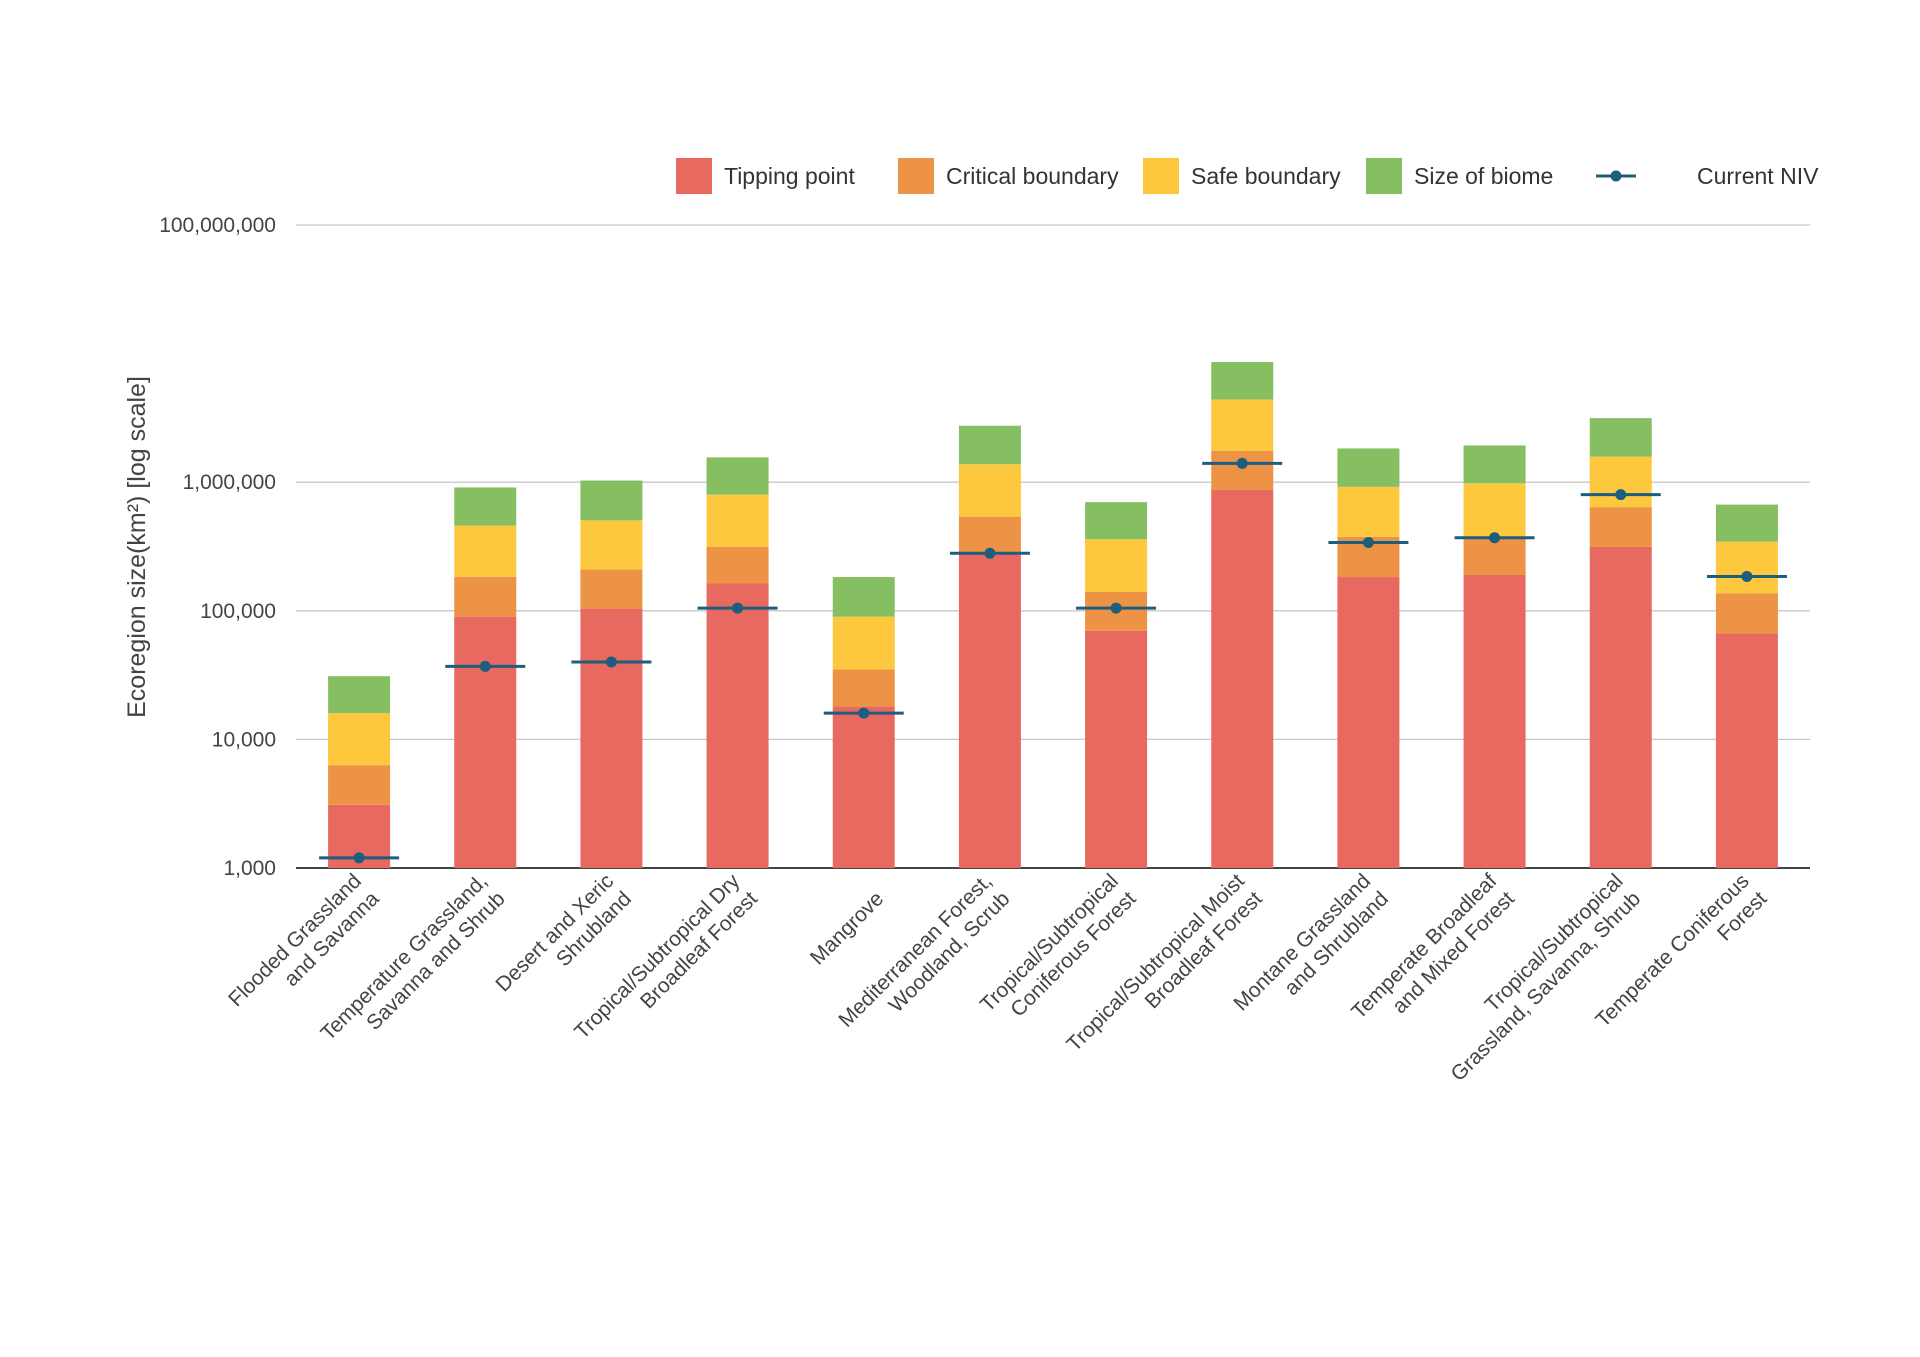 The width and height of the screenshot is (1920, 1357). Describe the element at coordinates (789, 176) in the screenshot. I see `legend-label: Tipping point` at that location.